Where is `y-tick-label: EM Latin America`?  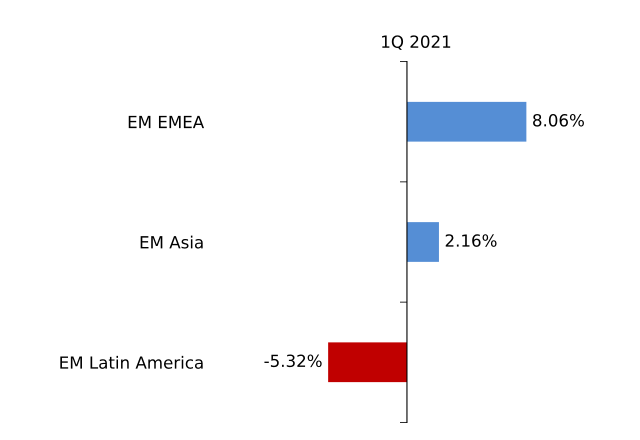 y-tick-label: EM Latin America is located at coordinates (131, 362).